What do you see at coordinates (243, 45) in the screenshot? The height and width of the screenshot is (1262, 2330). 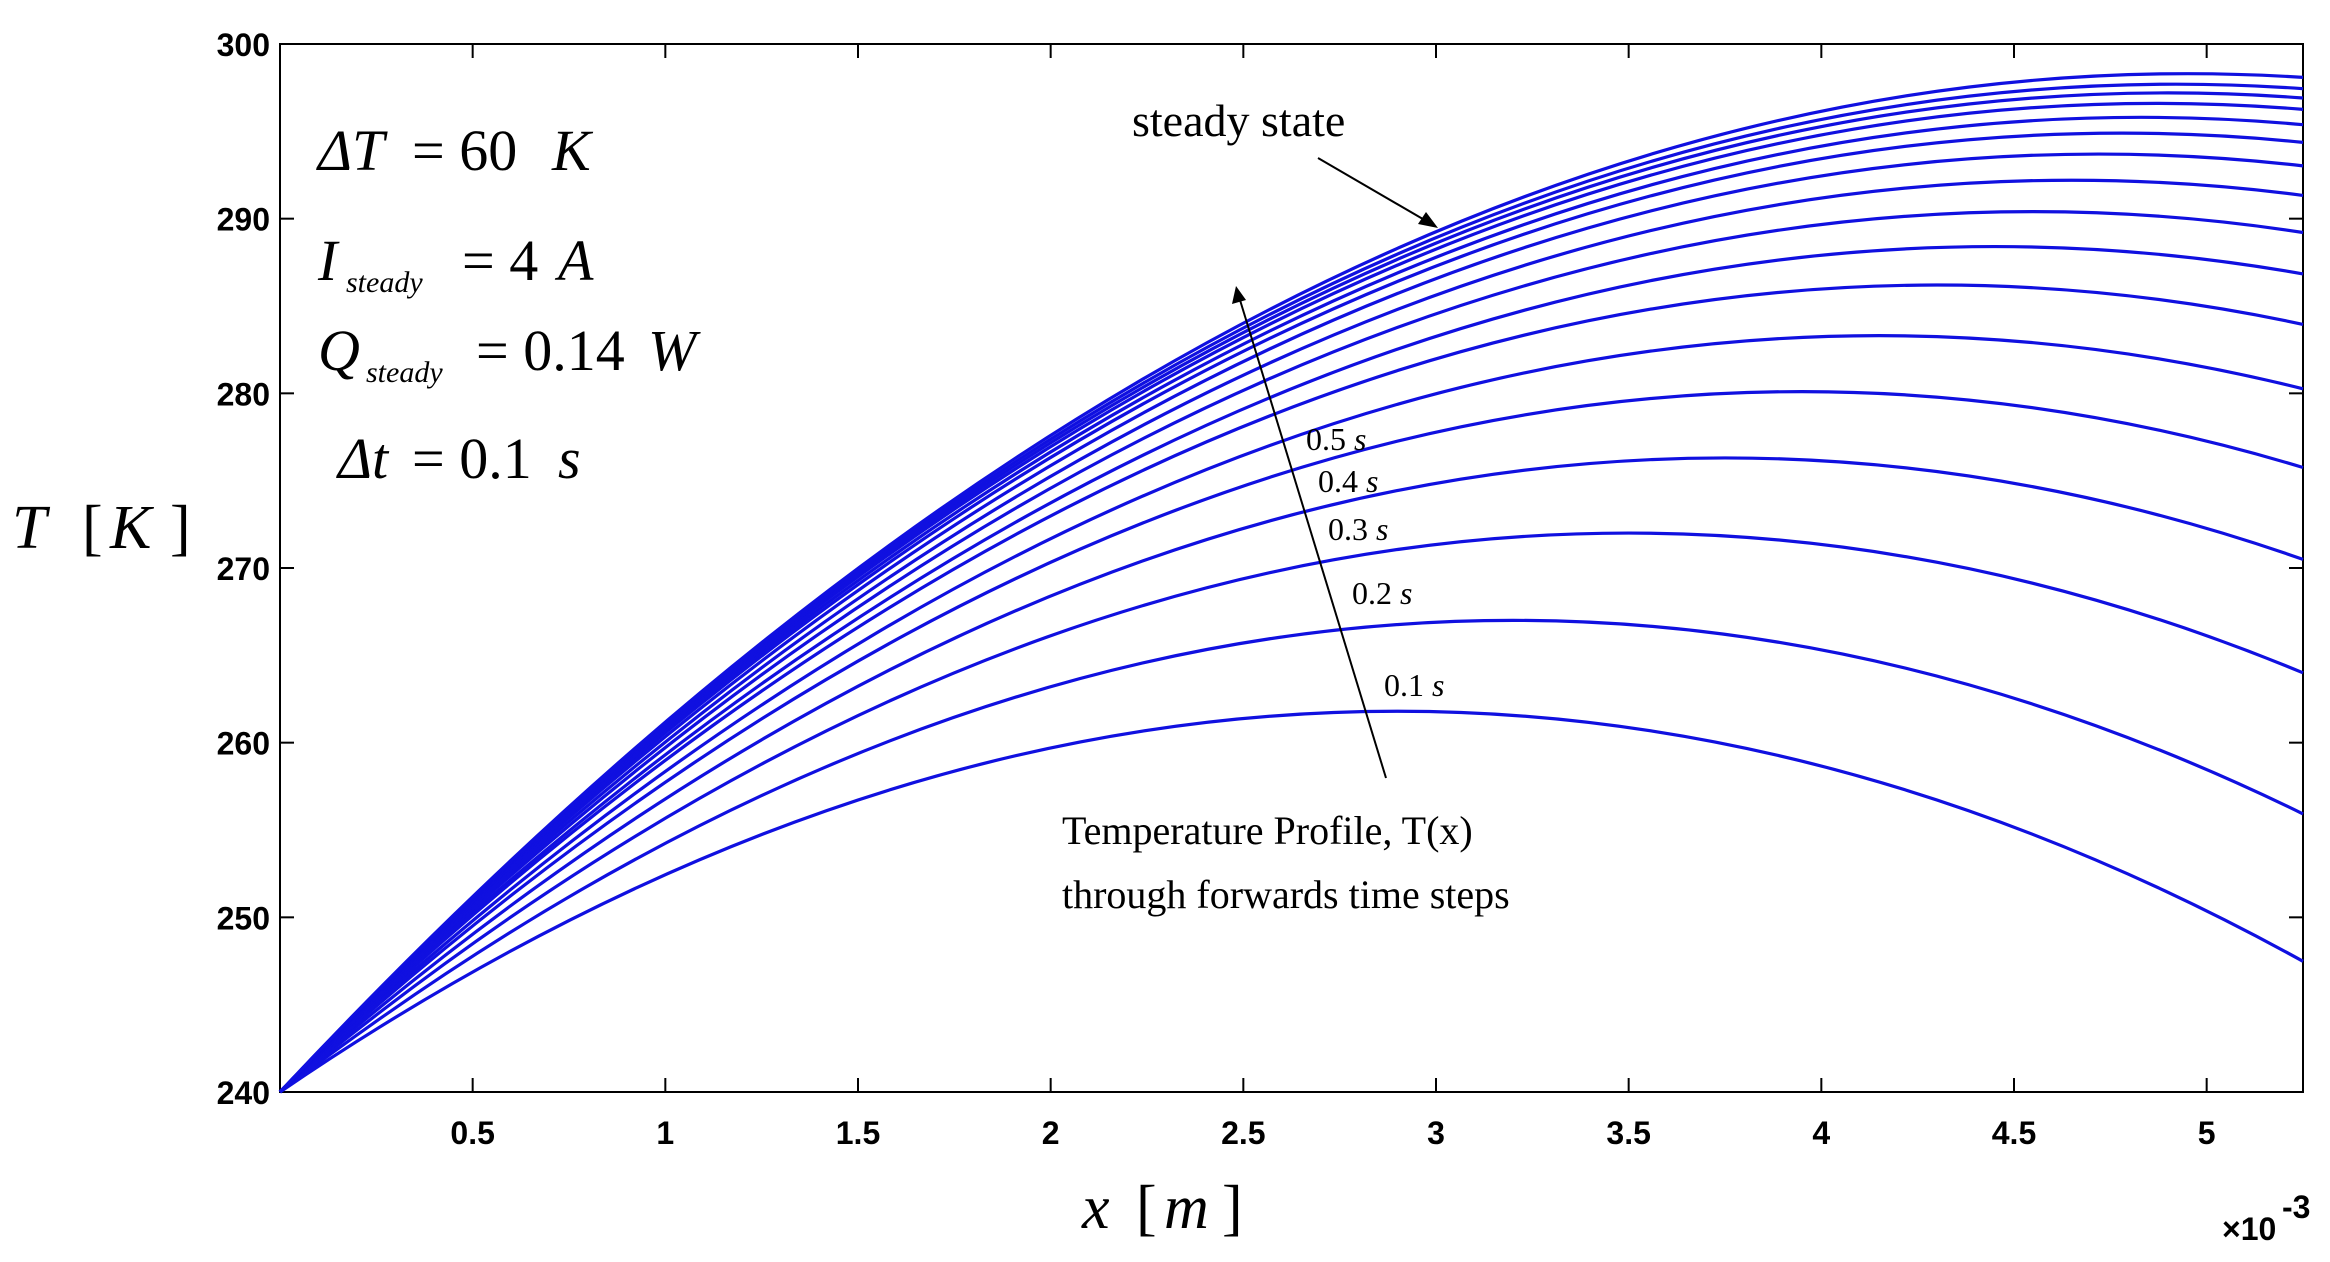 I see `y-tick-label: 300` at bounding box center [243, 45].